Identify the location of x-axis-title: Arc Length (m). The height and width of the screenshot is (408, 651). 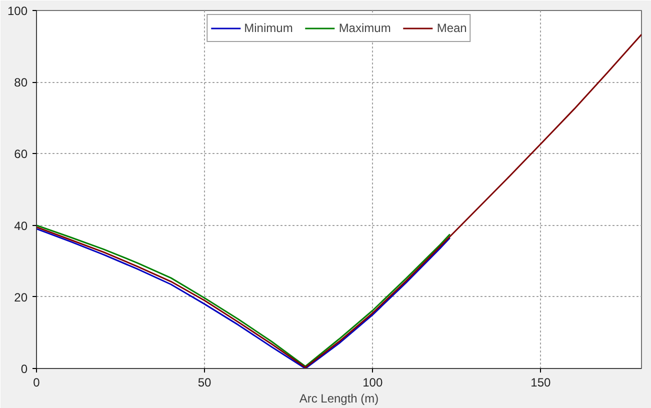
(339, 399).